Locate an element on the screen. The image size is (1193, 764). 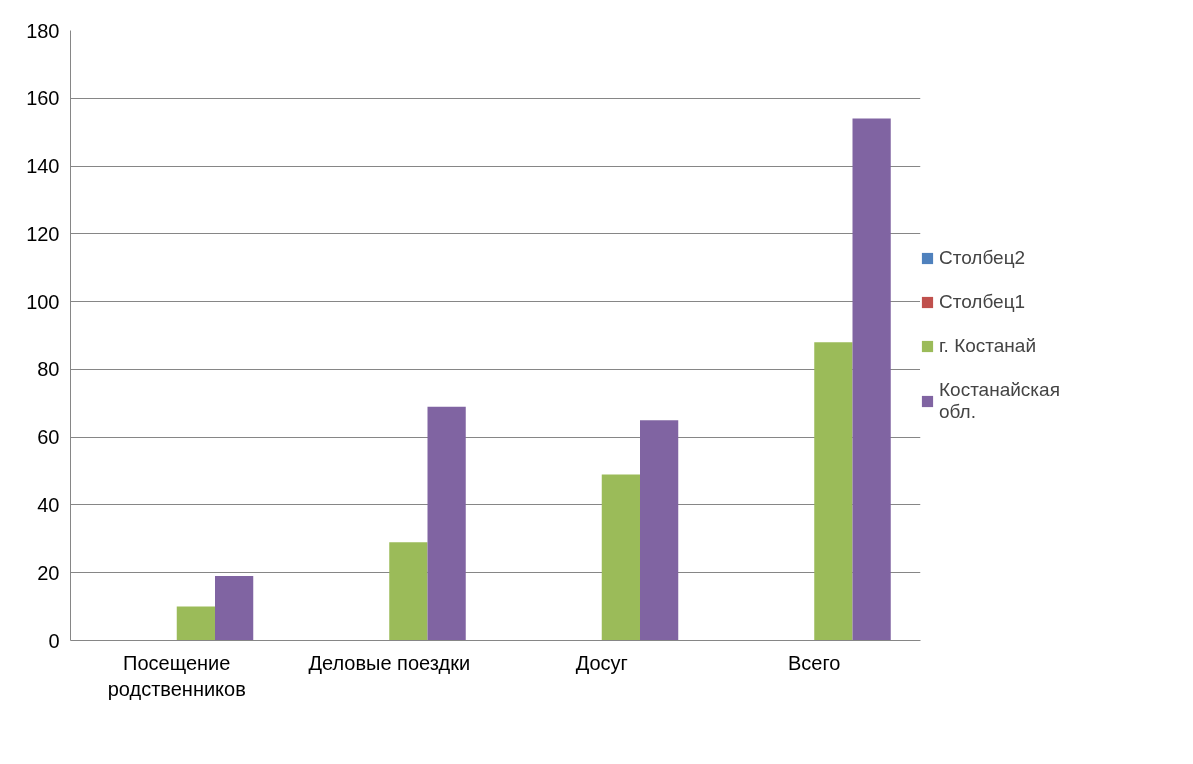
y-tick-label: 40 is located at coordinates (48, 504).